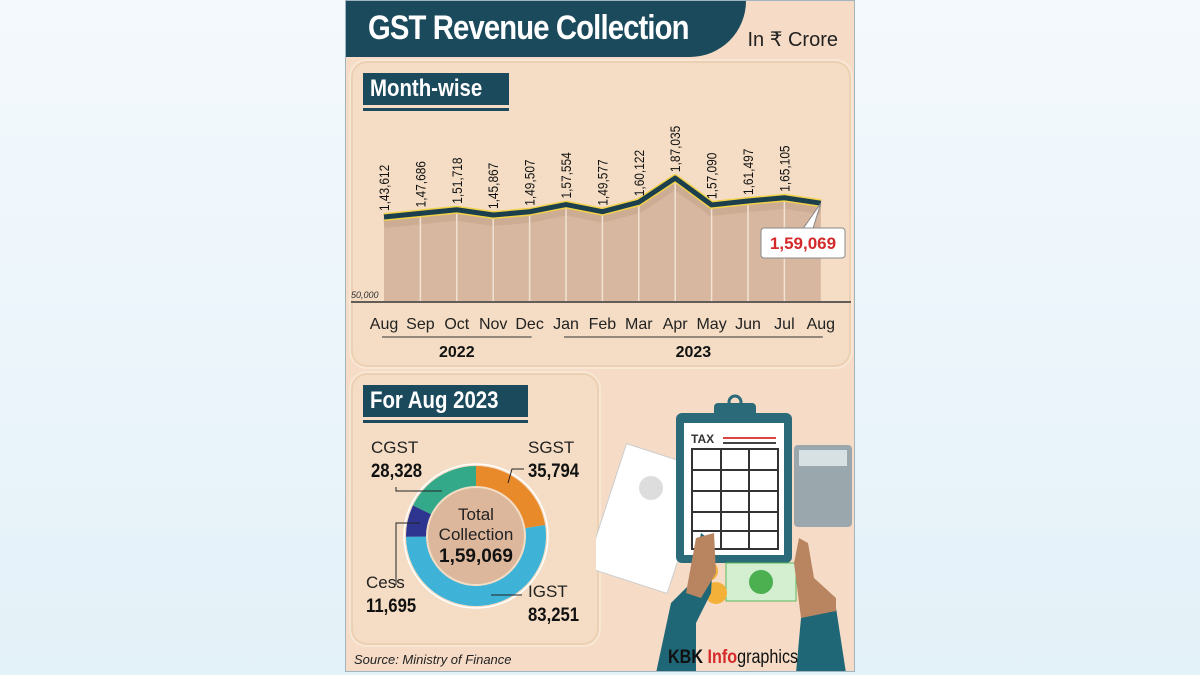  Describe the element at coordinates (676, 324) in the screenshot. I see `month-label: Apr` at that location.